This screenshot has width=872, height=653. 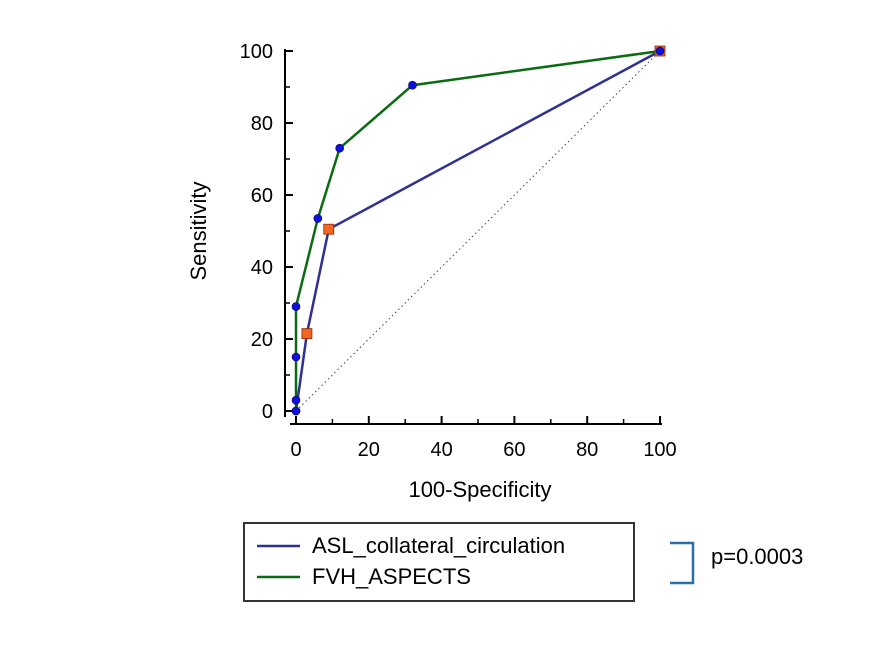 What do you see at coordinates (262, 196) in the screenshot?
I see `y-tick-label: 60` at bounding box center [262, 196].